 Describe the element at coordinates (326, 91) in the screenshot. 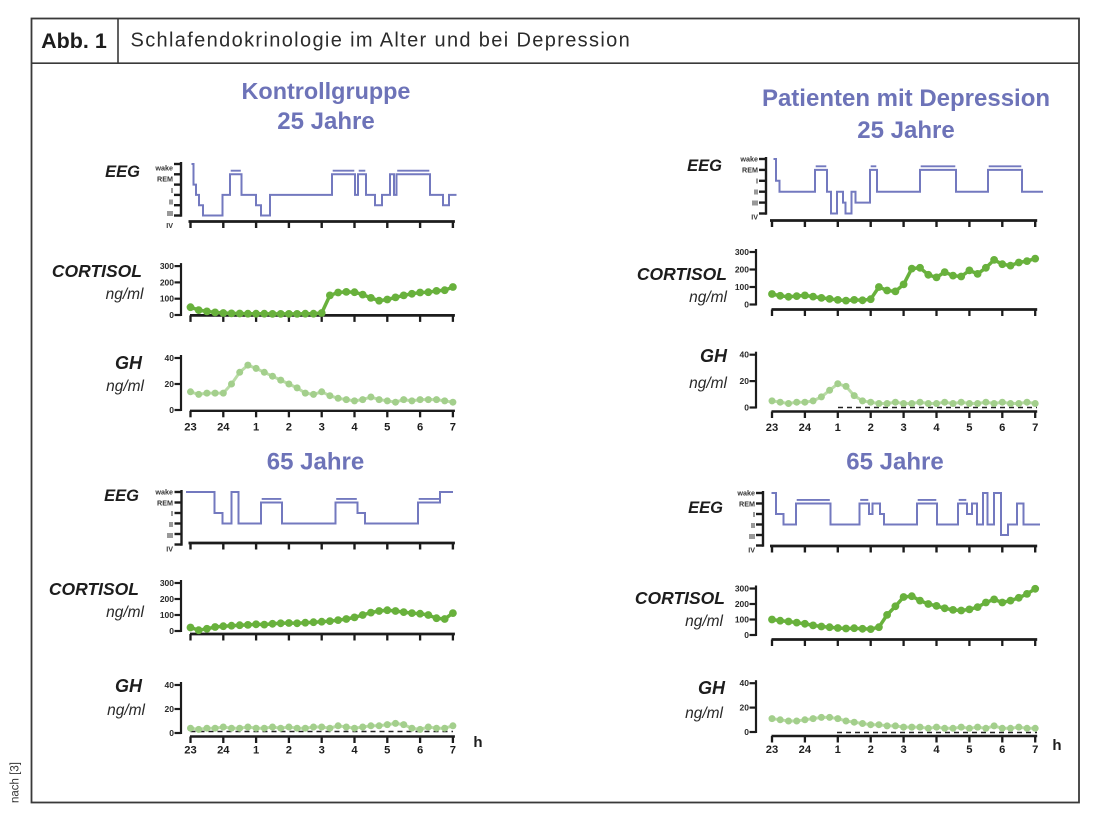

I see `svg-text: Kontrollgruppe` at that location.